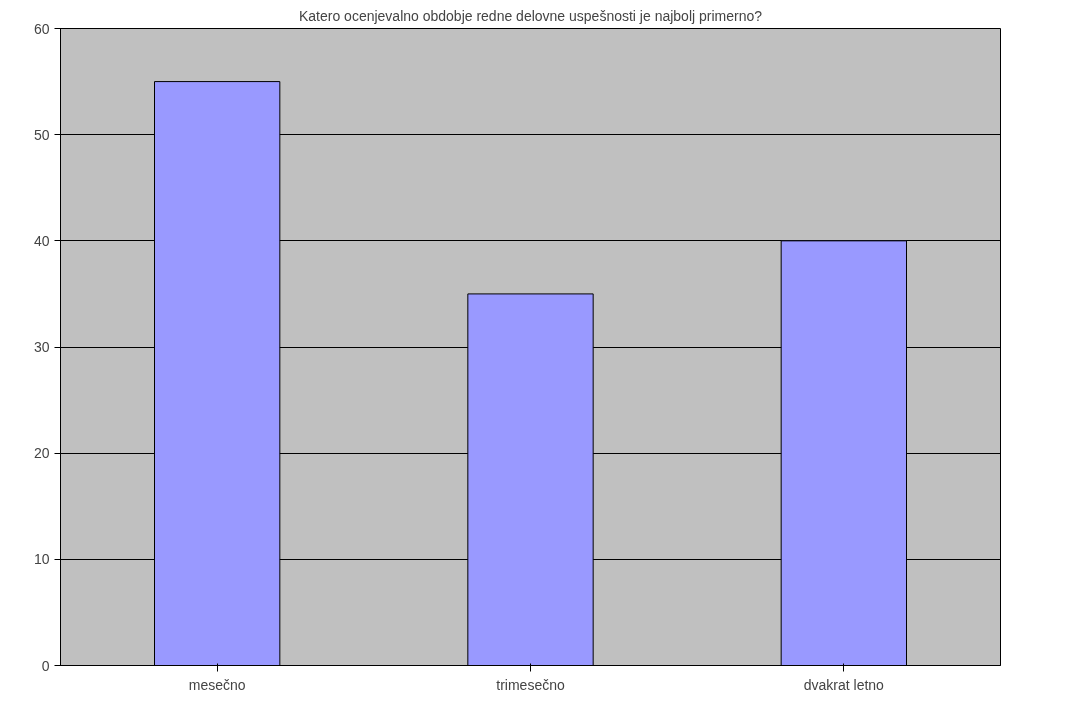 The image size is (1071, 708). What do you see at coordinates (530, 15) in the screenshot?
I see `chart-title: Katero ocenjevalno obdobje redne delovne uspešnosti je najbolj primerno?` at bounding box center [530, 15].